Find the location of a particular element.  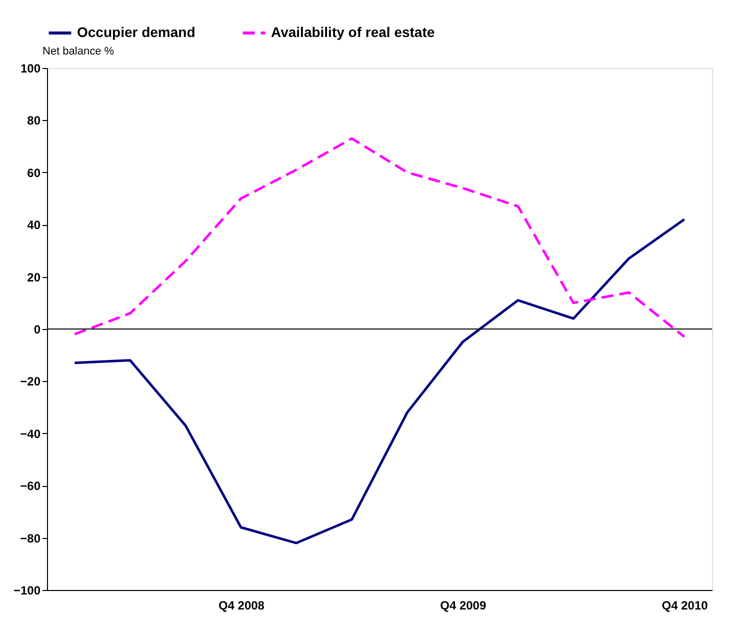

y-tick-label: −60 is located at coordinates (30, 486).